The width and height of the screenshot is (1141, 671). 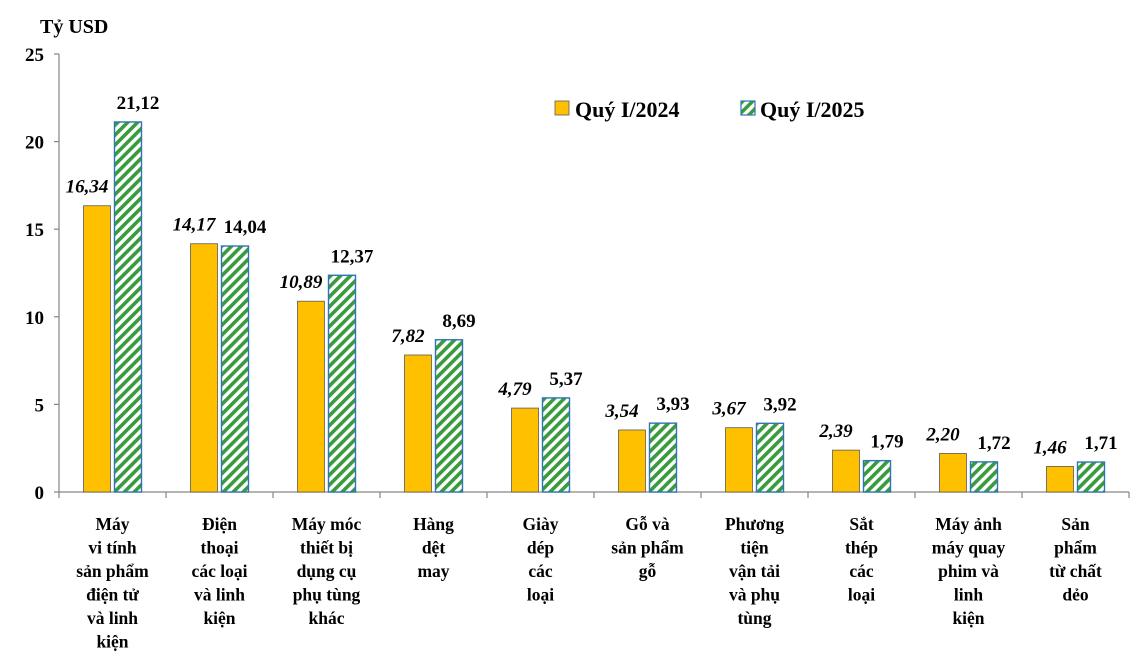 What do you see at coordinates (40, 405) in the screenshot?
I see `y-tick-label: 5` at bounding box center [40, 405].